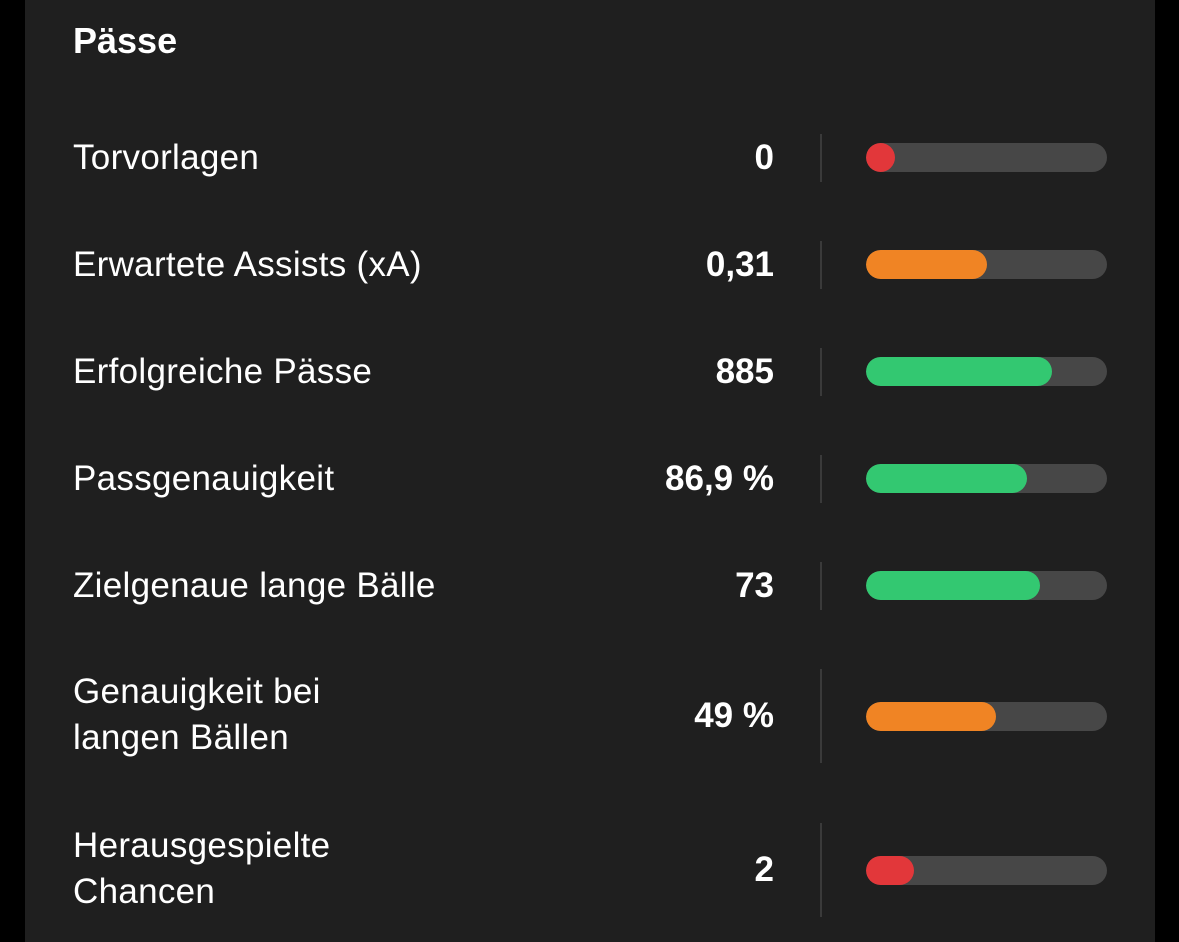  Describe the element at coordinates (590, 870) in the screenshot. I see `stat-row-chances-created: Herausgespielte Chancen 2` at that location.